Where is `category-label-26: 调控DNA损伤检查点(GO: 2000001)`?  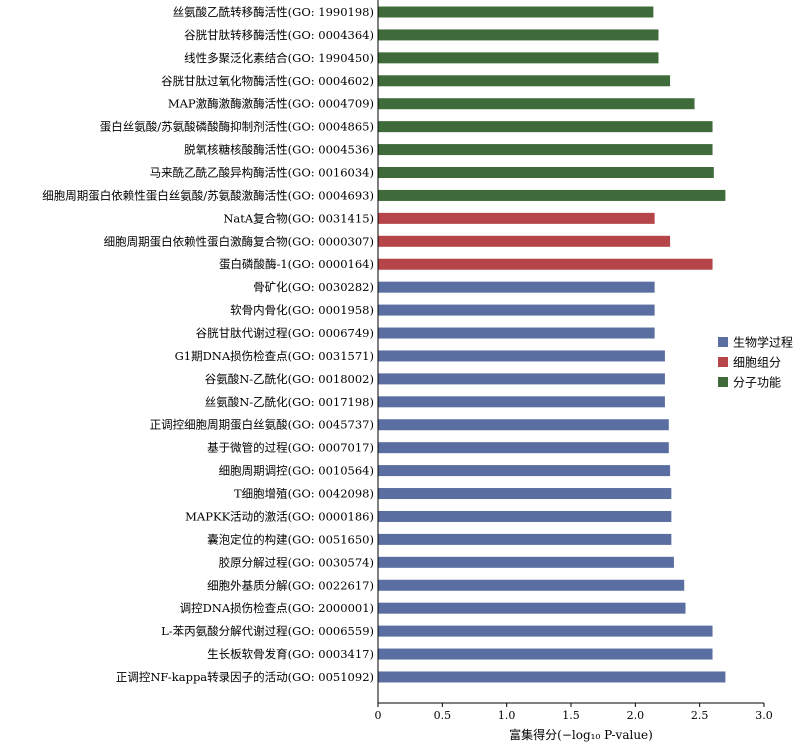 category-label-26: 调控DNA损伤检查点(GO: 2000001) is located at coordinates (277, 608).